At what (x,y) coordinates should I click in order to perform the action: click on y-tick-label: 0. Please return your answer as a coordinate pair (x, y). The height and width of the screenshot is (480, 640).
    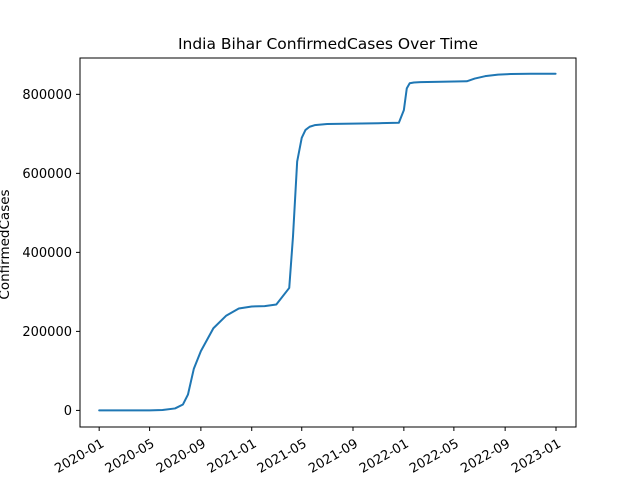
    Looking at the image, I should click on (68, 411).